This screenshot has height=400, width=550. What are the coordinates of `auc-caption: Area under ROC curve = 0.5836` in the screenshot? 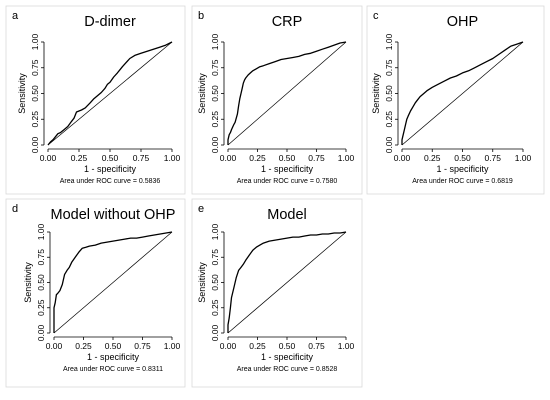 It's located at (110, 181).